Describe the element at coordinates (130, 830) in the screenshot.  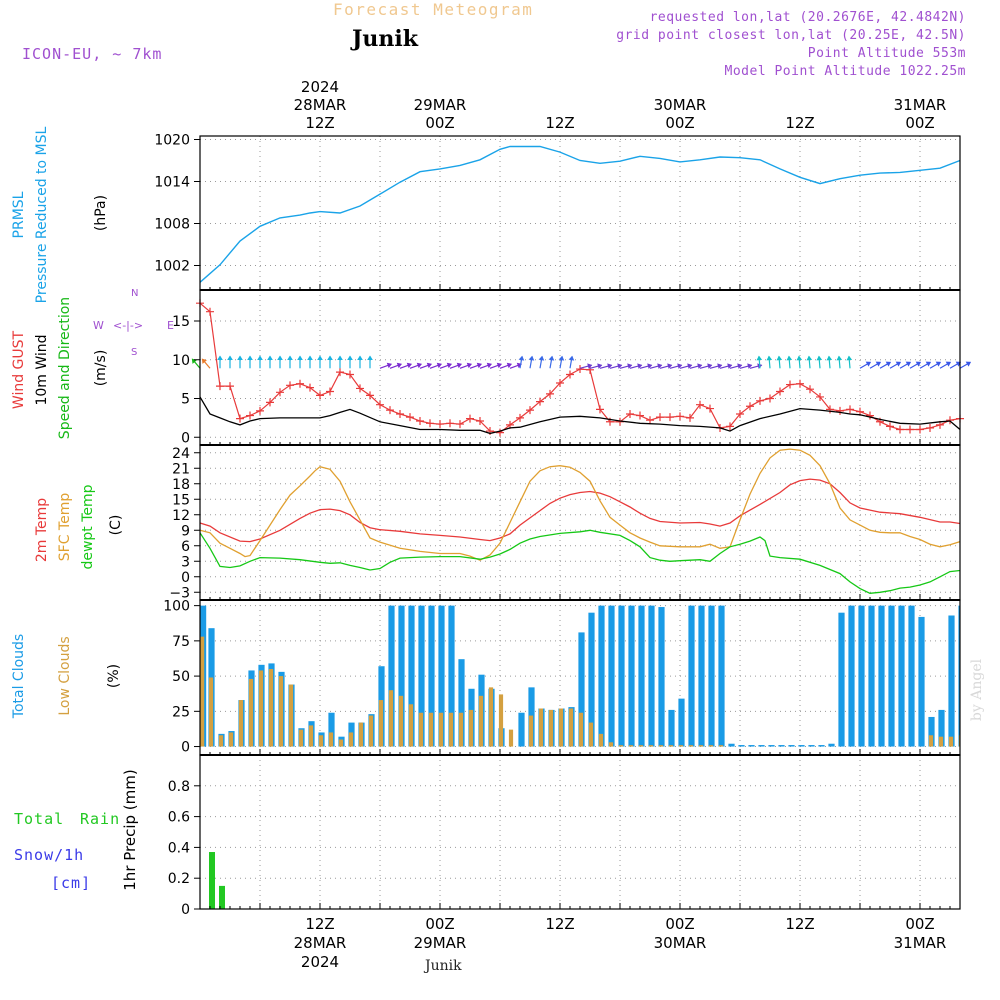
I see `precip-ylabel: 1hr Precip (mm)` at that location.